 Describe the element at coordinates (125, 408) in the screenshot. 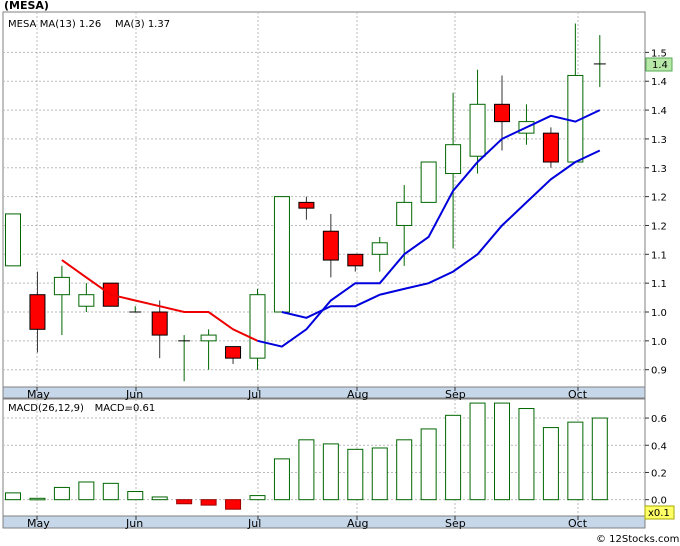

I see `macd-legend-item: MACD=0.61` at that location.